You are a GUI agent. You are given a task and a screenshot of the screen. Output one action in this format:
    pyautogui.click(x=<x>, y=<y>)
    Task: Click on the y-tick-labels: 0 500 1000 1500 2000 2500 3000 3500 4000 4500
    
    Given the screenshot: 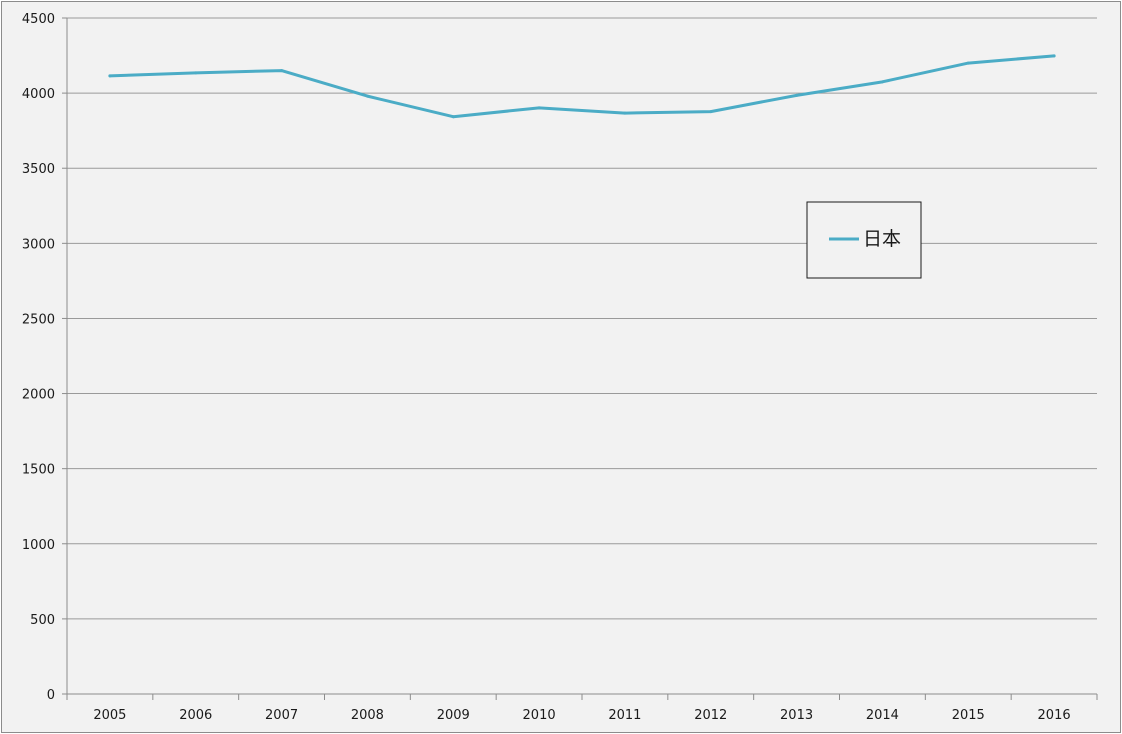 What is the action you would take?
    pyautogui.click(x=38, y=357)
    